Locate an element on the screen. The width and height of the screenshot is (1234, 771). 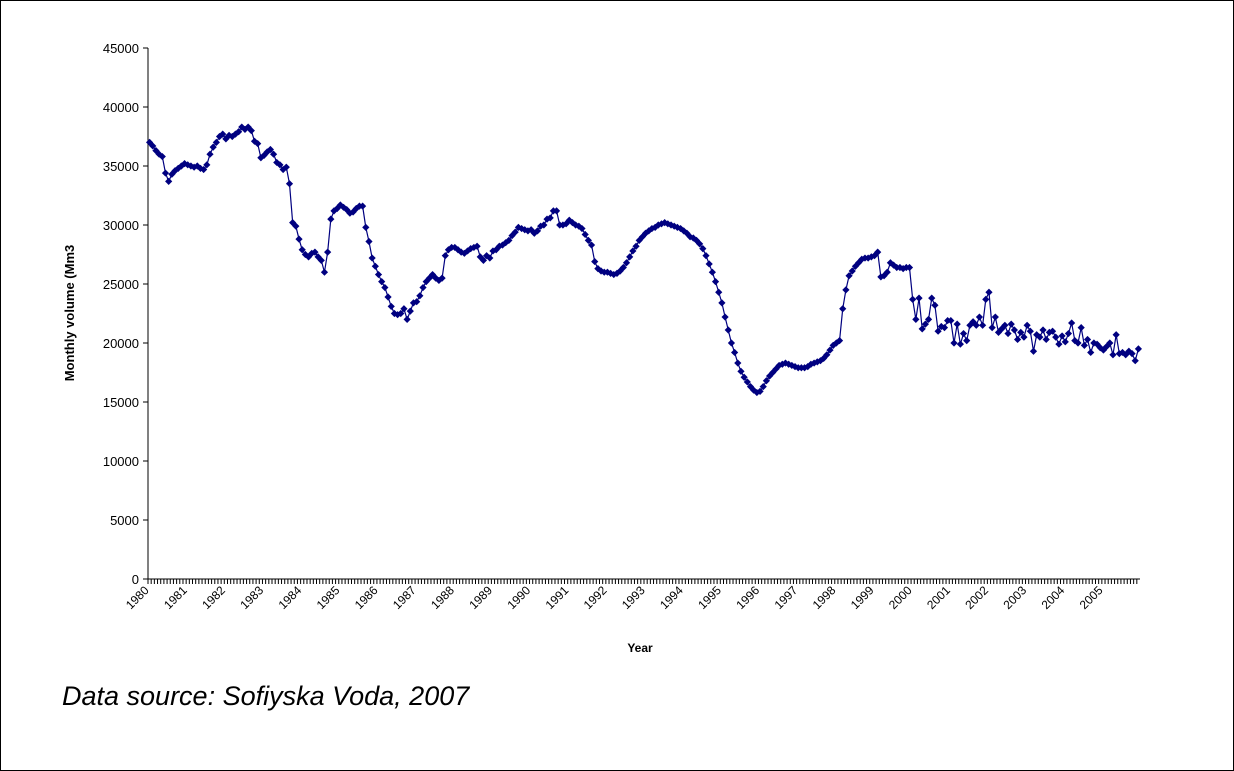
y-tick-label: 15000 is located at coordinates (121, 402).